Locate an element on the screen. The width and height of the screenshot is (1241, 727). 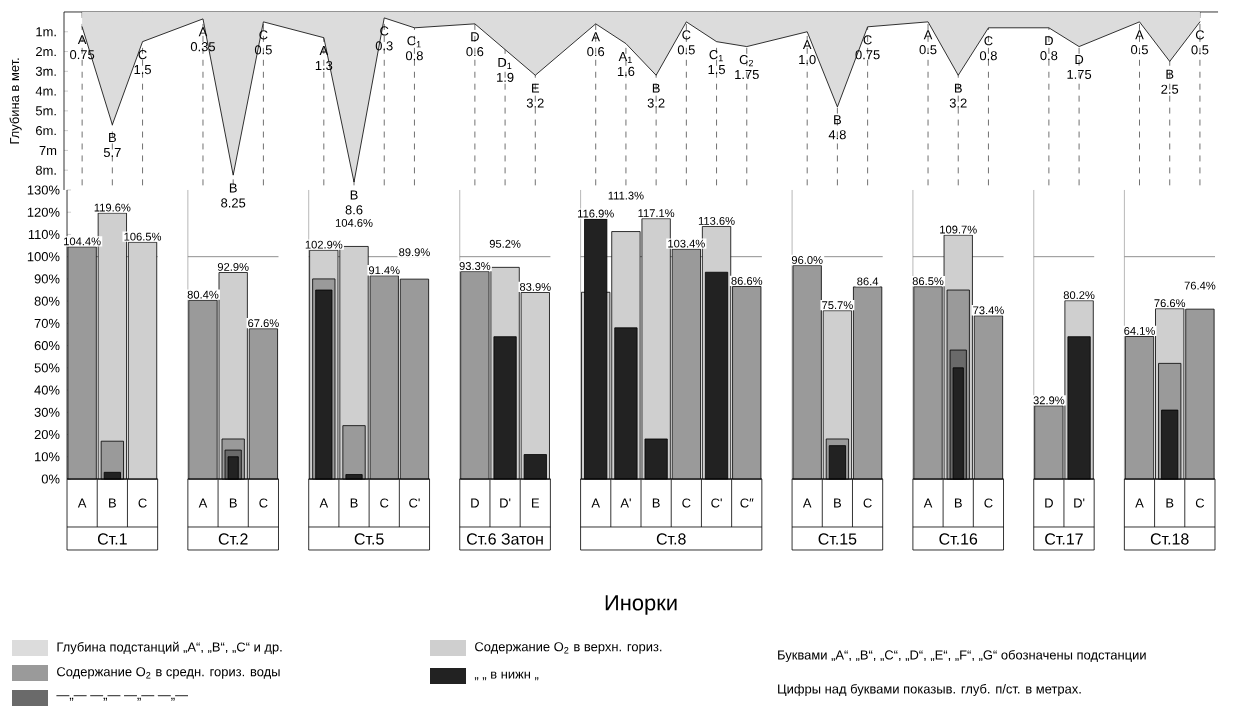
y-tick-label: 90% is located at coordinates (47, 279).